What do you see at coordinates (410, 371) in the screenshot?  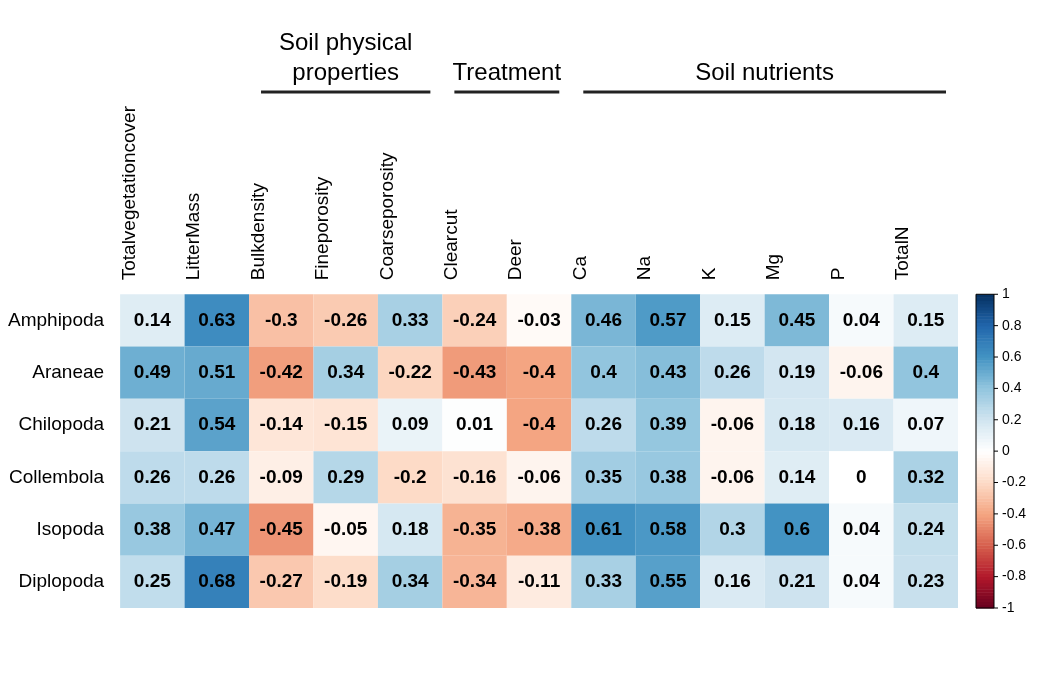 I see `data-label: -0.22` at bounding box center [410, 371].